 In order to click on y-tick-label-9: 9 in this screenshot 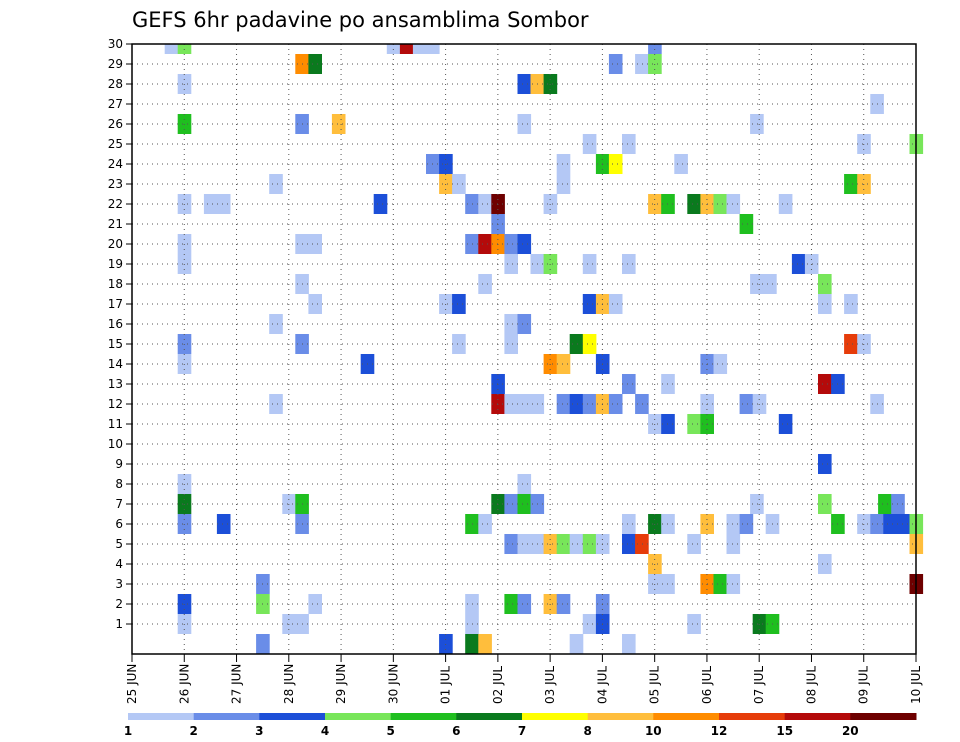, I will do `click(119, 464)`.